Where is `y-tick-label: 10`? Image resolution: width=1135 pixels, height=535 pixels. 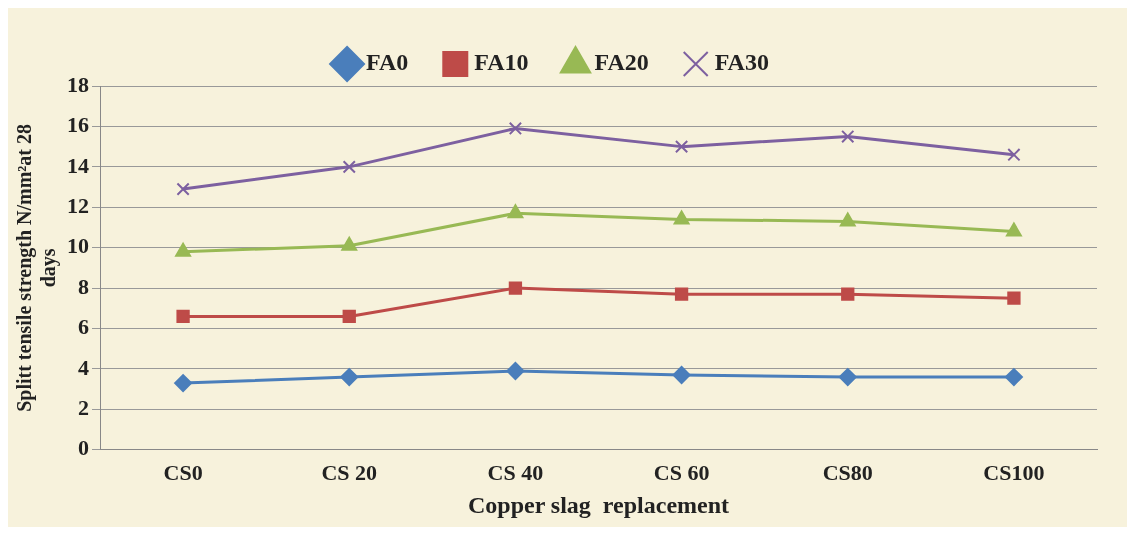
y-tick-label: 10 is located at coordinates (78, 246).